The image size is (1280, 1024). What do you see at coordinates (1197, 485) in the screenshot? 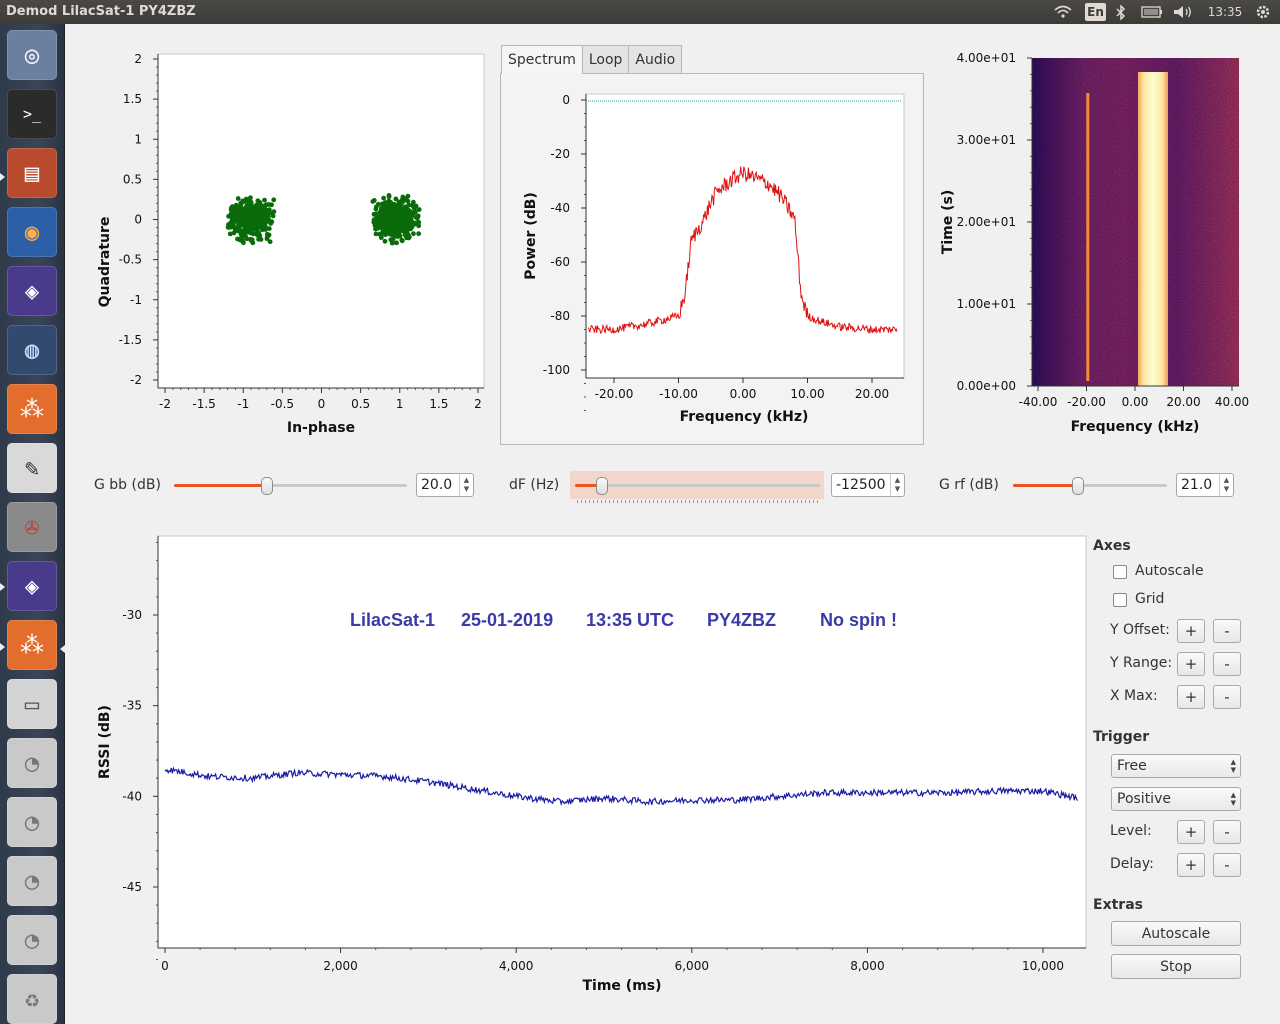
I see `grf-value: 21.0` at bounding box center [1197, 485].